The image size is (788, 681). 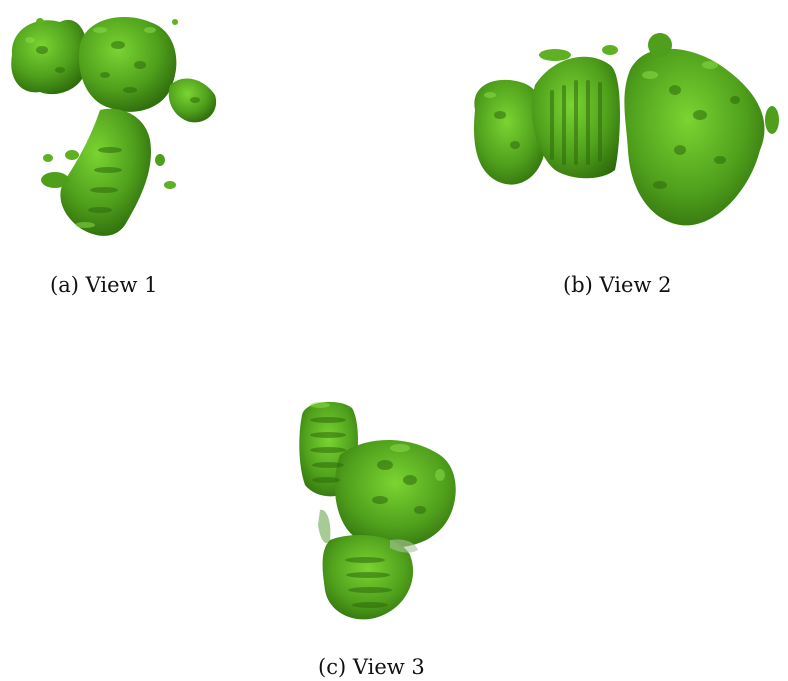 I want to click on caption-view-2: (b) View 2, so click(x=617, y=285).